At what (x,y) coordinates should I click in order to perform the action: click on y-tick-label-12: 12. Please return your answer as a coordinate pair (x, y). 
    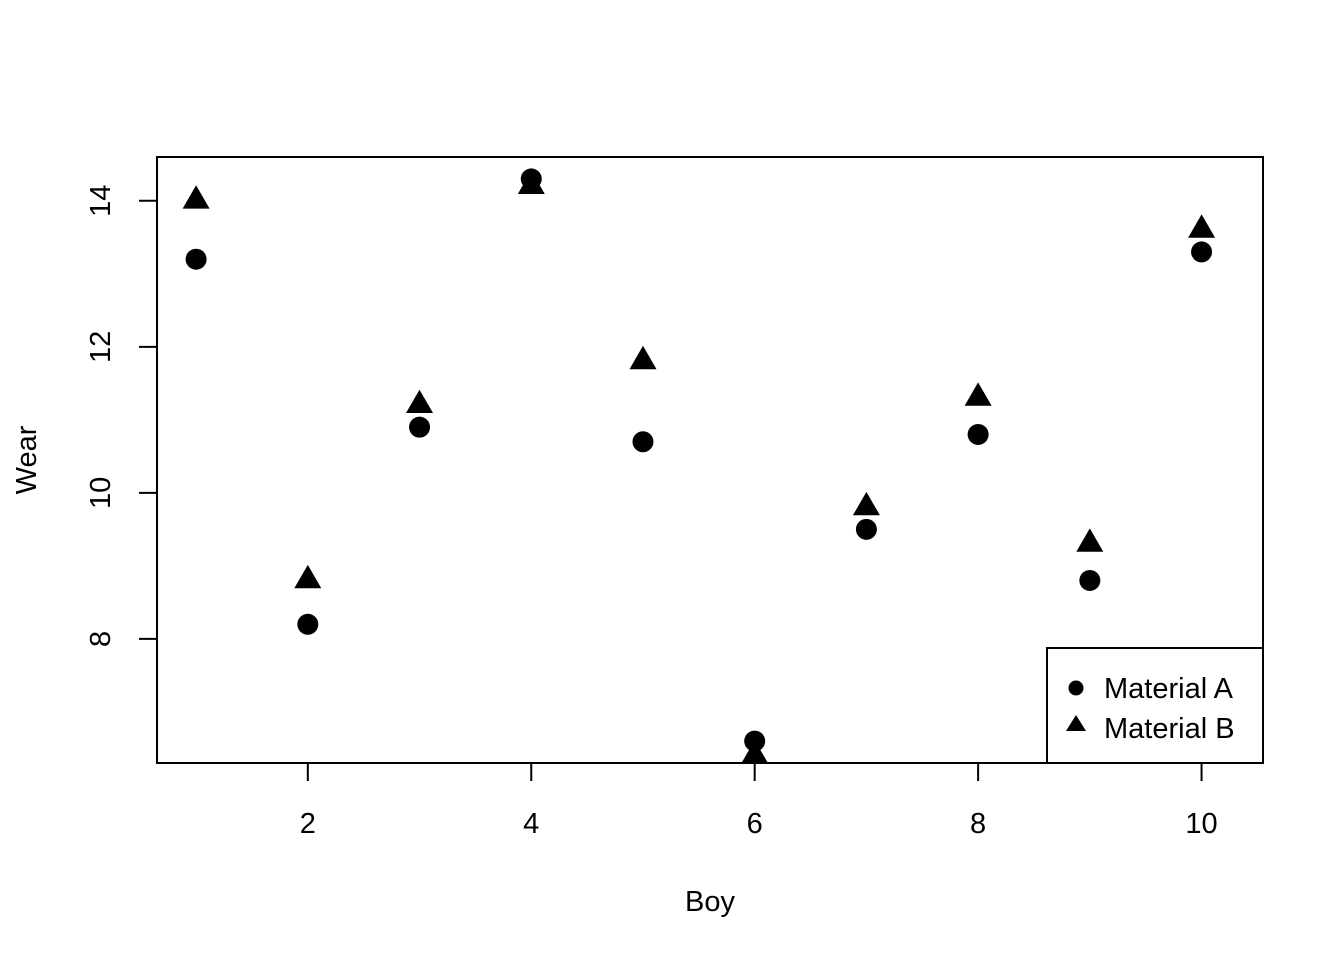
    Looking at the image, I should click on (101, 347).